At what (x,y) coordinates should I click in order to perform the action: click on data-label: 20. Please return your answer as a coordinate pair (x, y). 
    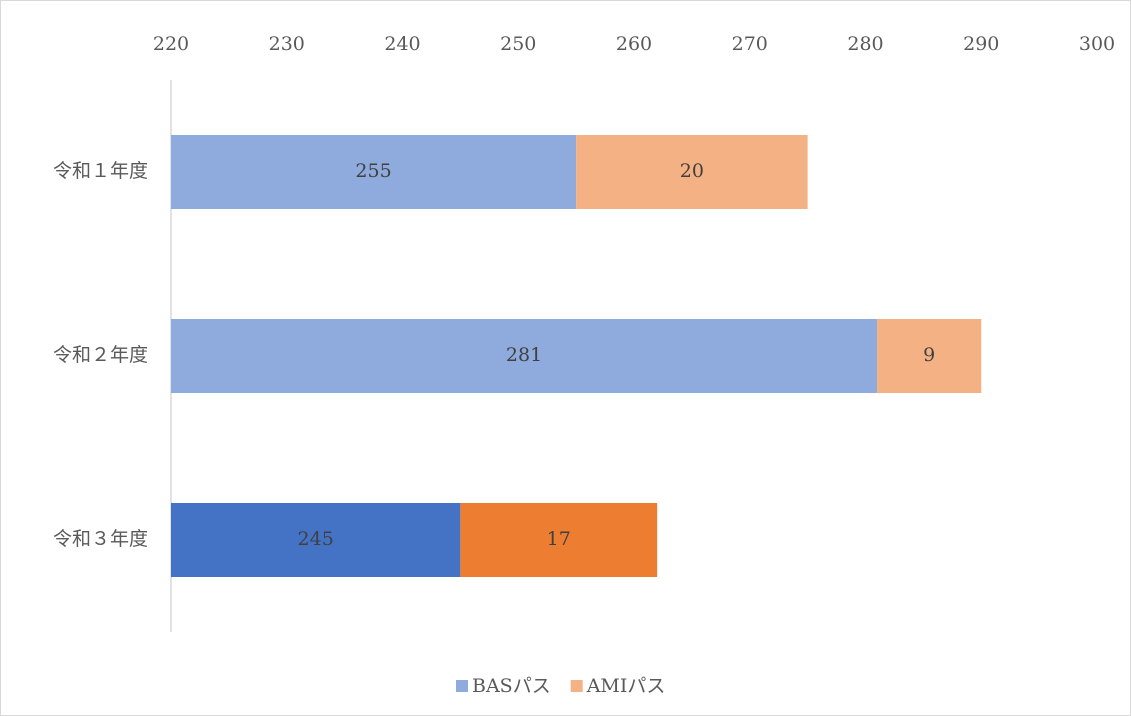
    Looking at the image, I should click on (692, 171).